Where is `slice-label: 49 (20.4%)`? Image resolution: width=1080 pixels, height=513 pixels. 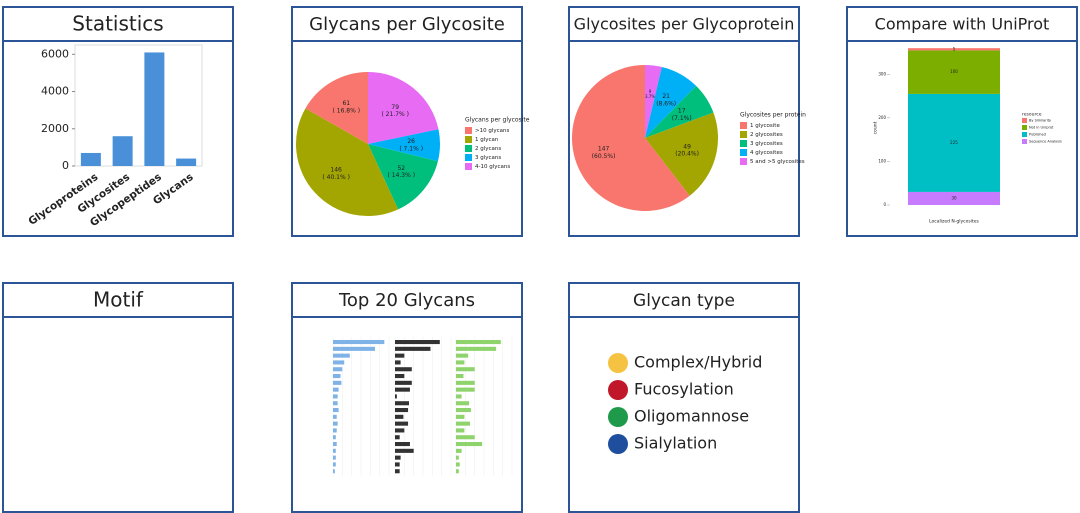
slice-label: 49 (20.4%) is located at coordinates (687, 150).